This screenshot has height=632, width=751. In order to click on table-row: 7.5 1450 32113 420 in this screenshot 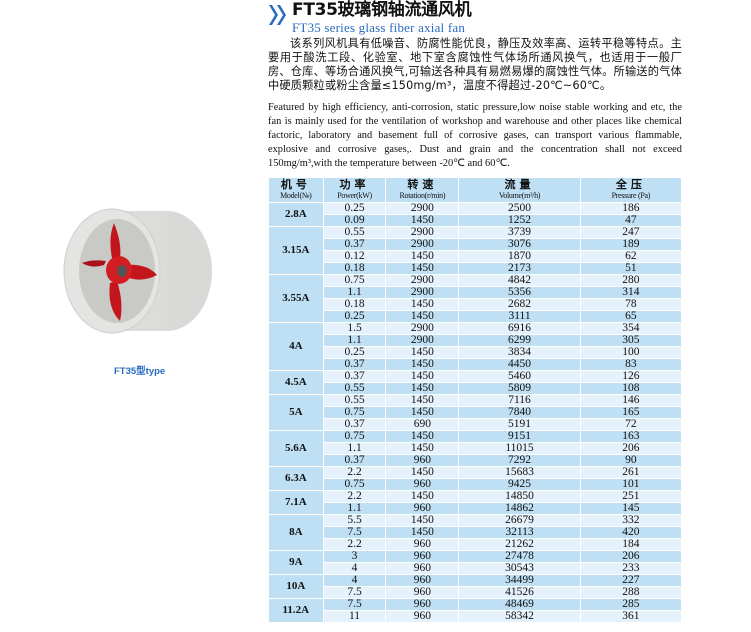, I will do `click(475, 532)`.